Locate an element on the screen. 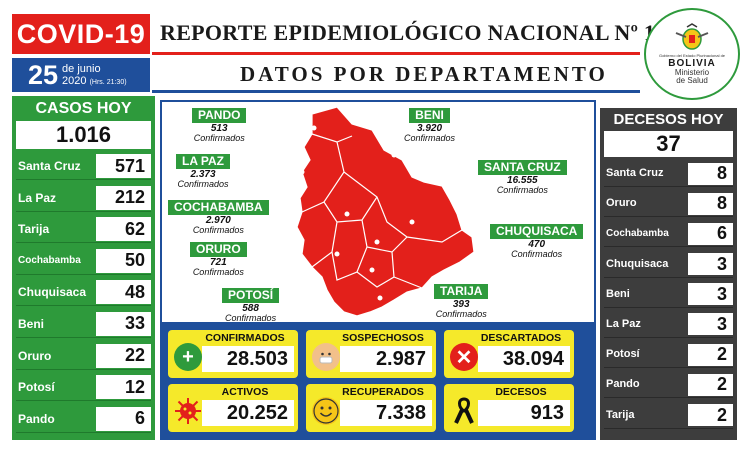 Image resolution: width=750 pixels, height=449 pixels. stat-decesos: DECESOS 913 is located at coordinates (509, 408).